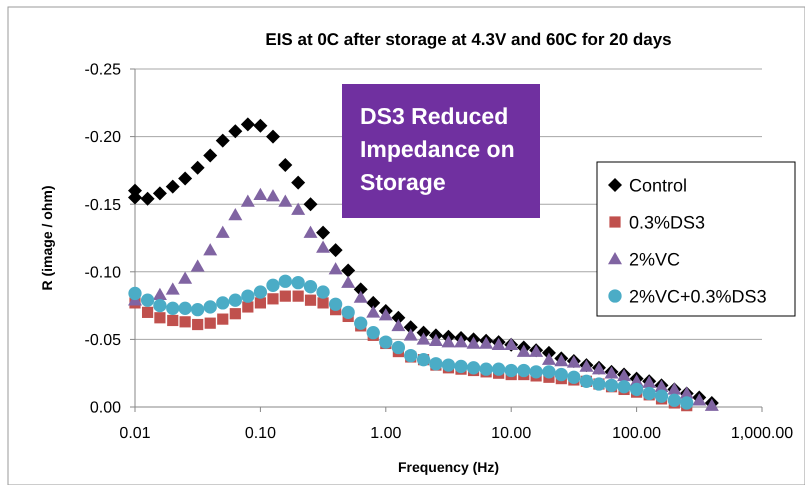  What do you see at coordinates (103, 205) in the screenshot?
I see `y-tick-label: -0.15` at bounding box center [103, 205].